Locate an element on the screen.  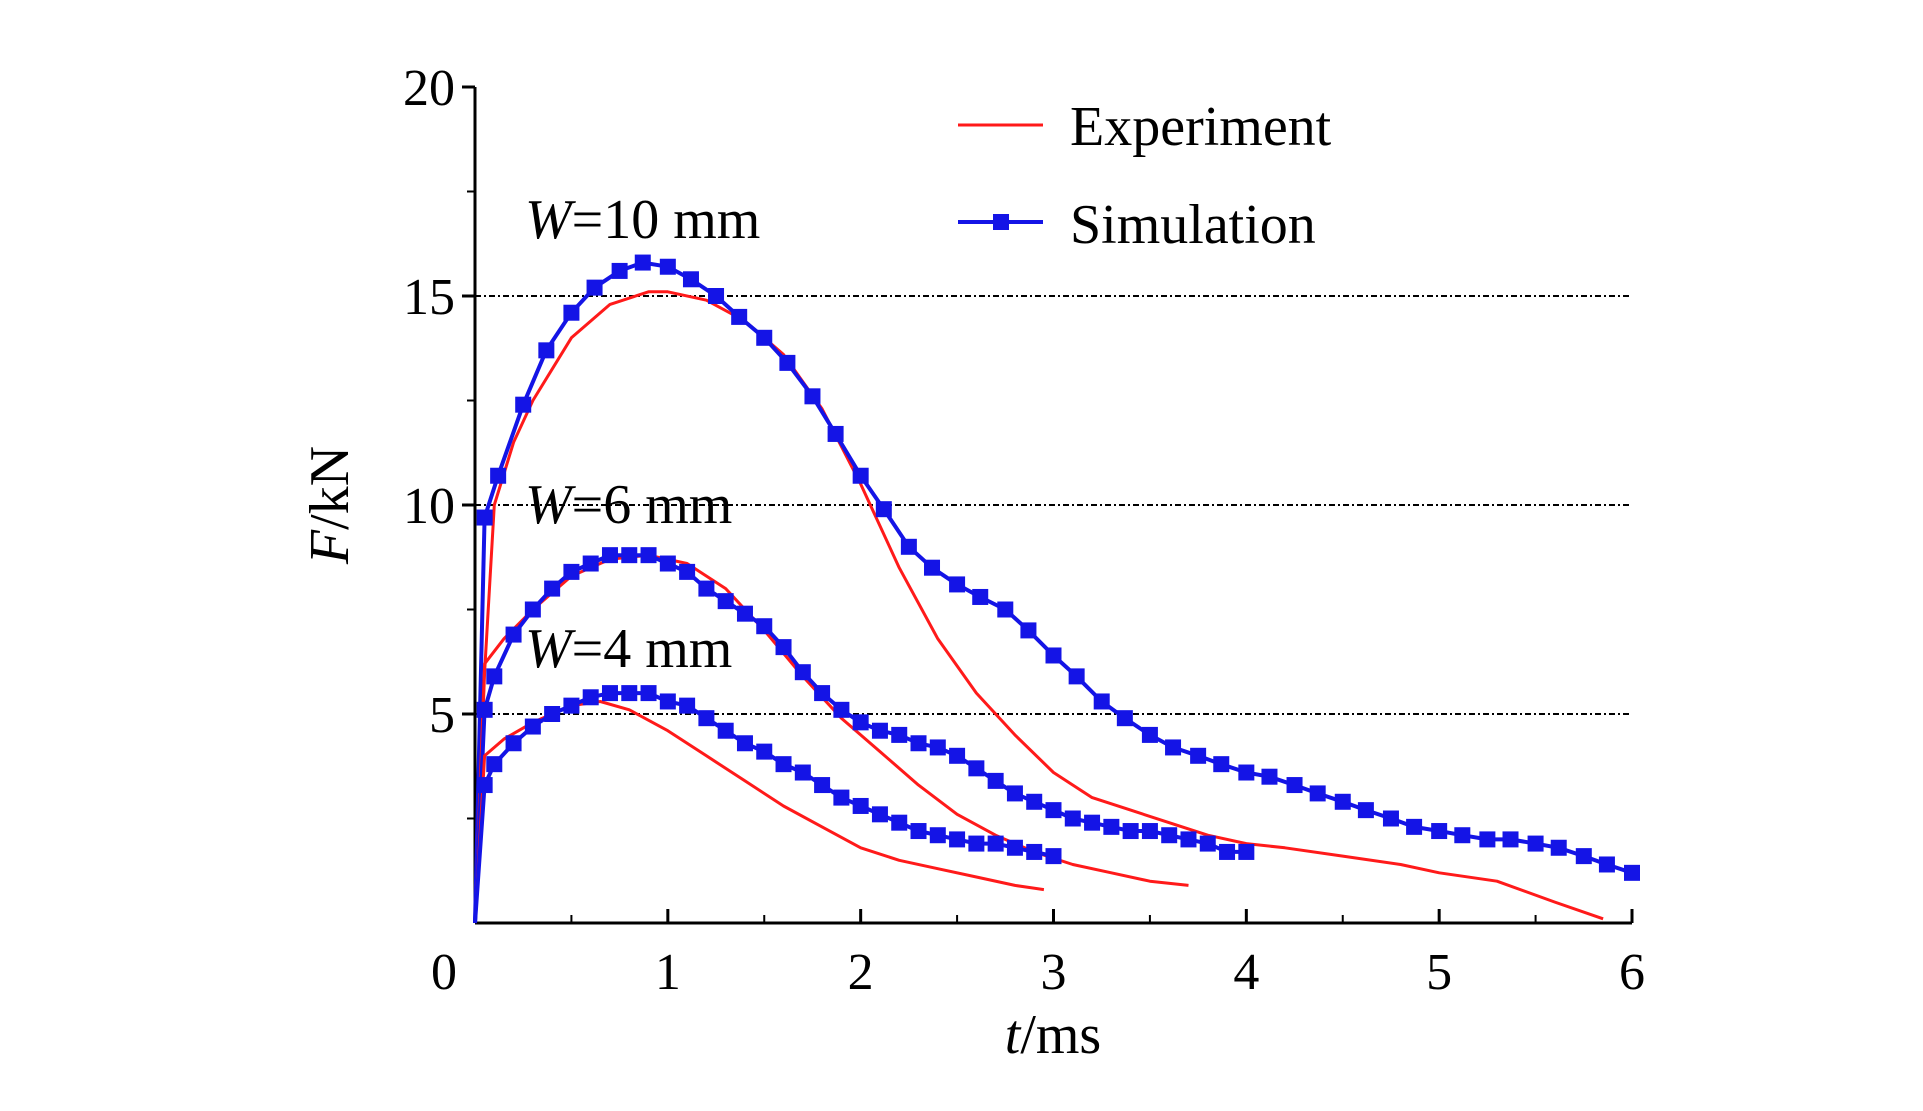
annotation-w6: W=6 mm is located at coordinates (628, 505).